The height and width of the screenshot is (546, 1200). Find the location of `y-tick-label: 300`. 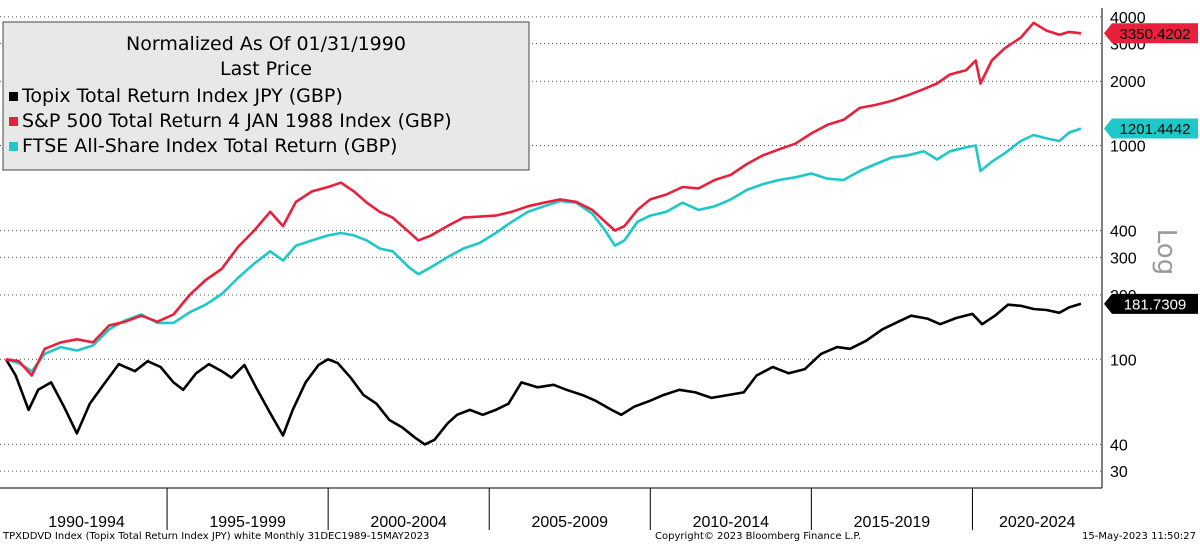

y-tick-label: 300 is located at coordinates (1123, 258).